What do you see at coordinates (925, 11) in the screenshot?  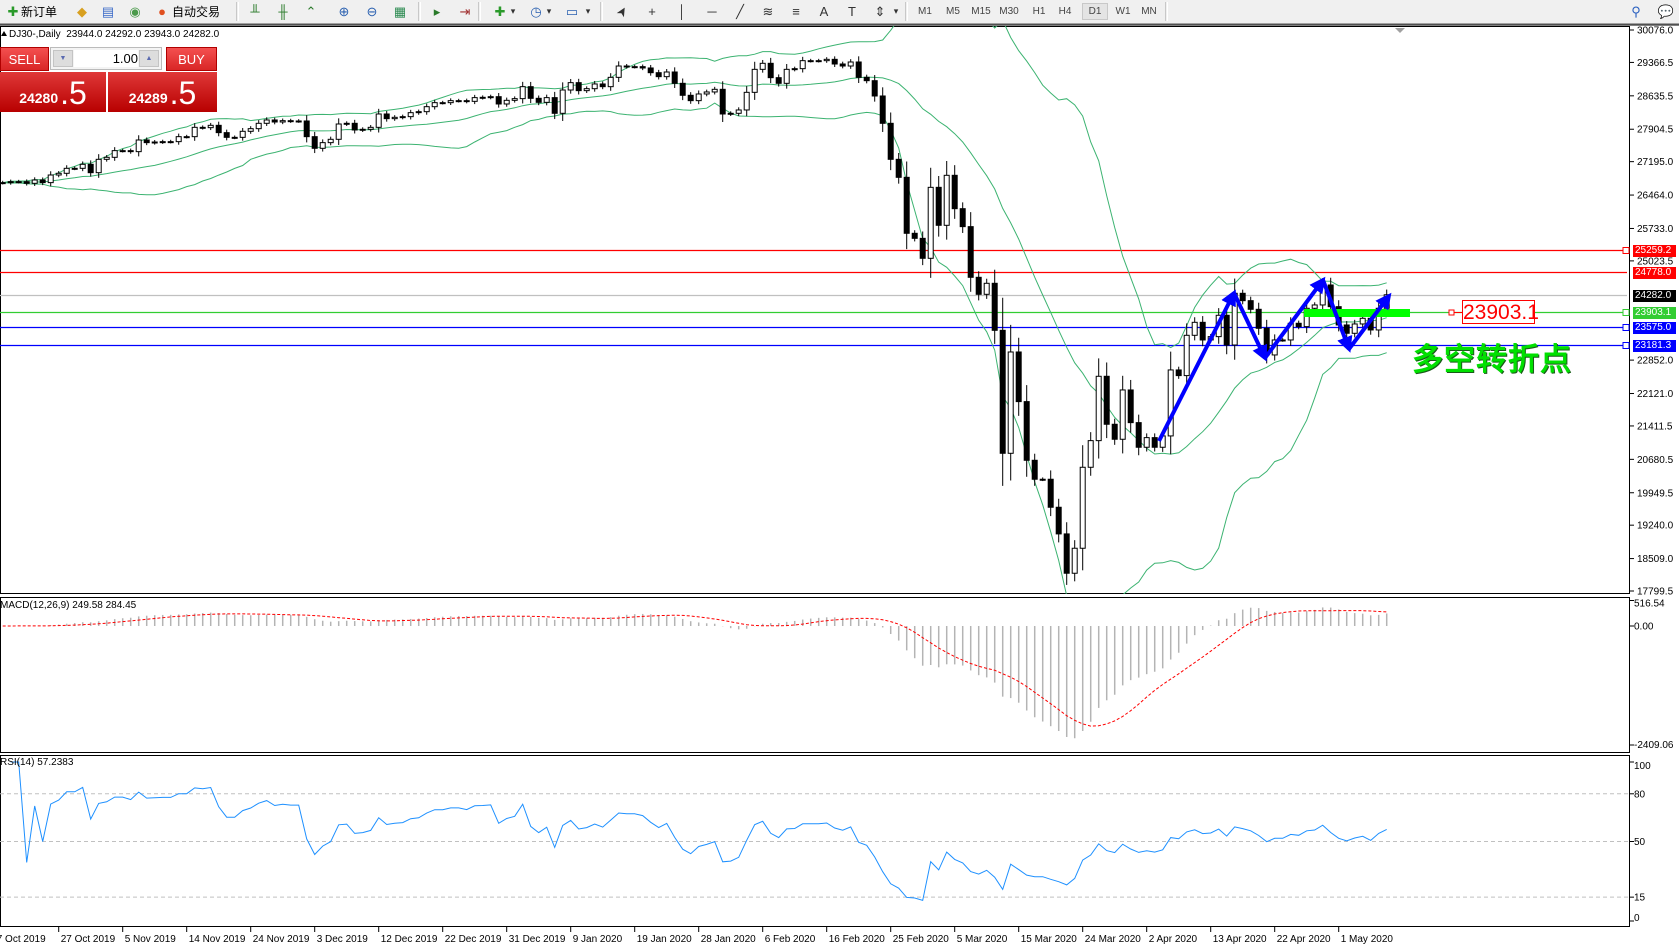 I see `timeframe-m1-button: M1` at bounding box center [925, 11].